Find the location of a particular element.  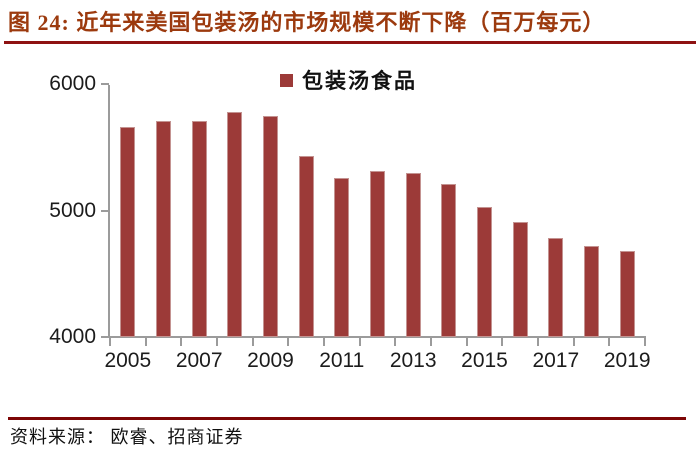

bar-2014 is located at coordinates (449, 260).